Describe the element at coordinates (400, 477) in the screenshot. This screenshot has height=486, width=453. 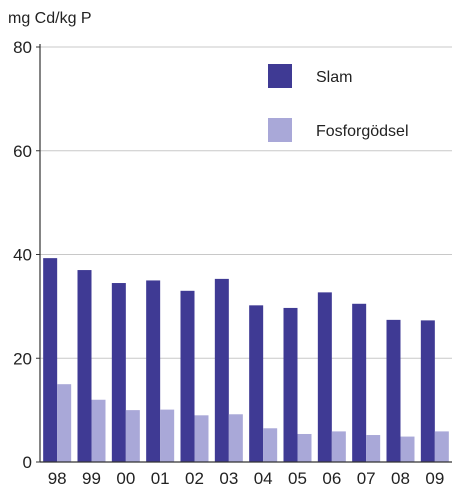
I see `x-tick-label: 08` at that location.